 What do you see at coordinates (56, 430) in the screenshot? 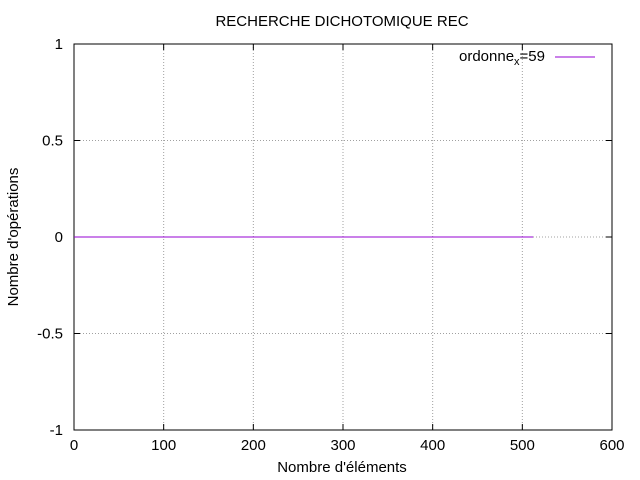
I see `y-tick-label: -1` at bounding box center [56, 430].